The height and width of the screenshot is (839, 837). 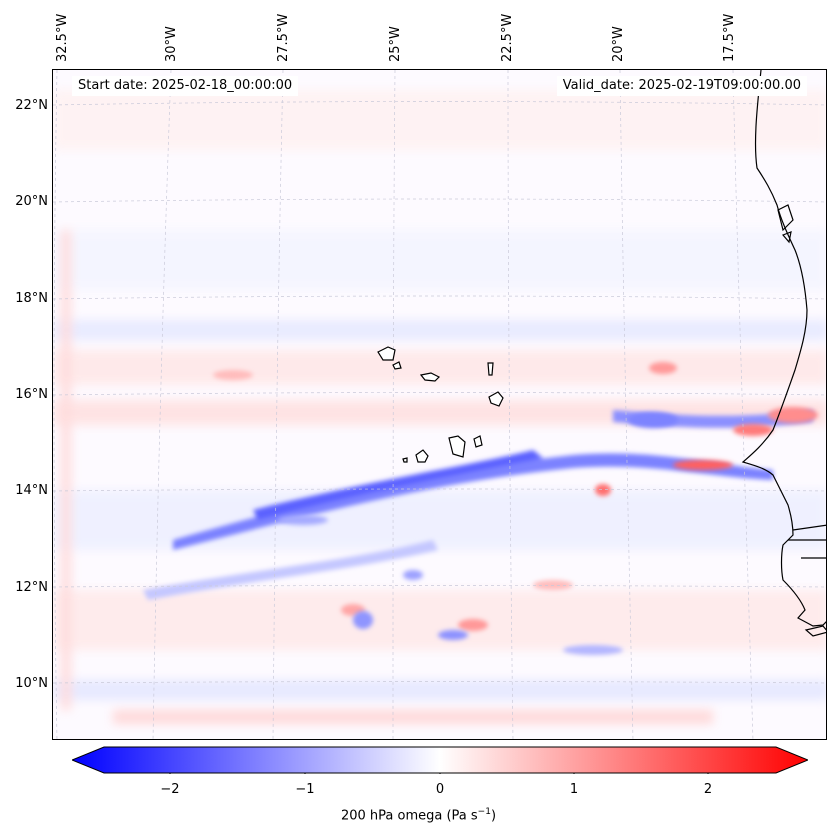 What do you see at coordinates (783, 353) in the screenshot?
I see `coastline` at bounding box center [783, 353].